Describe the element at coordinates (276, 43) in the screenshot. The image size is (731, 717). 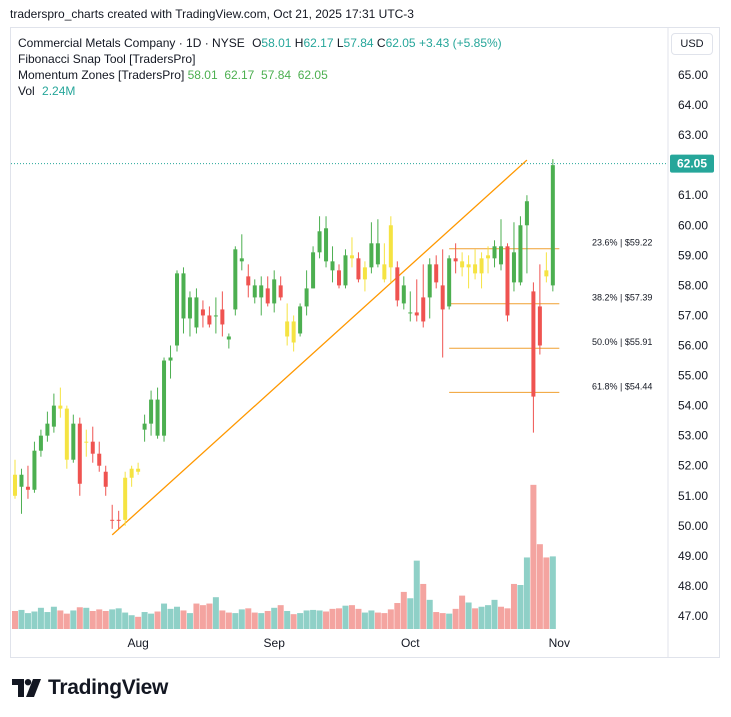
I see `ohlc-open-value: 58.01` at that location.